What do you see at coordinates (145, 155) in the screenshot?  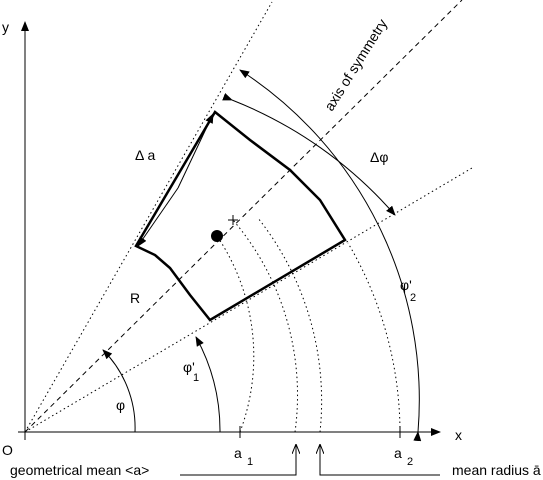 I see `delta-a-label: Δ a` at bounding box center [145, 155].